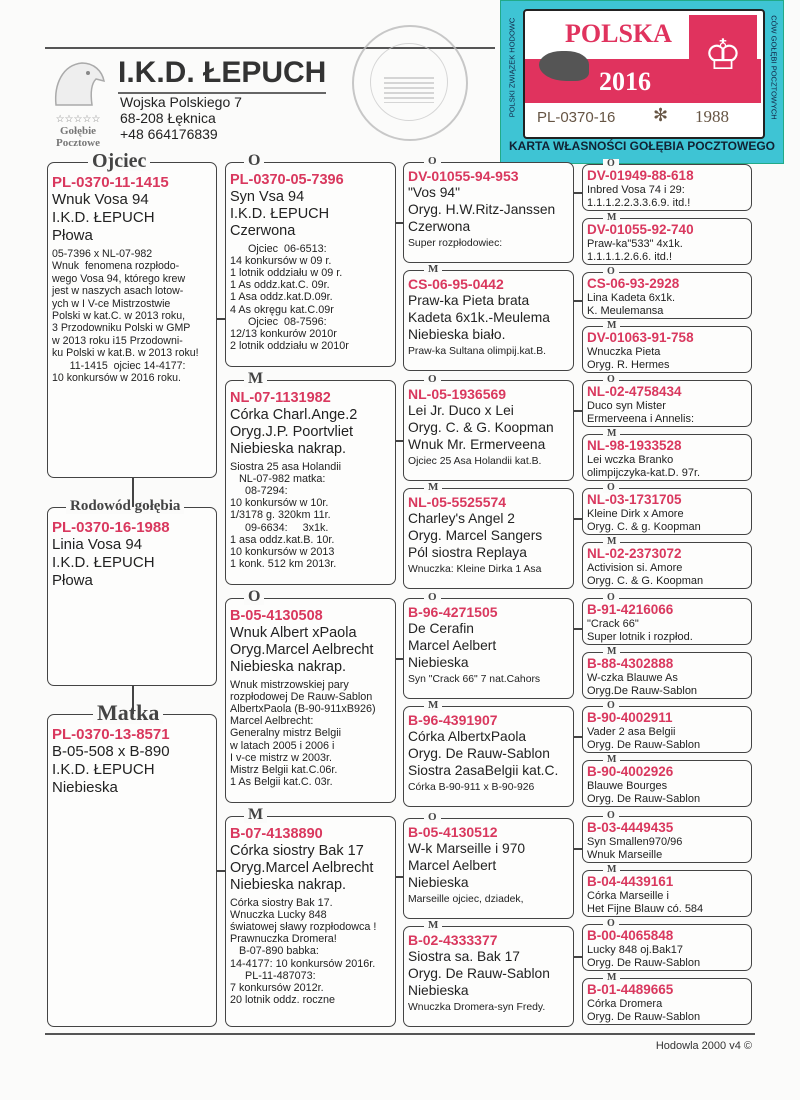 Image resolution: width=800 pixels, height=1100 pixels. Describe the element at coordinates (631, 731) in the screenshot. I see `pigeon-info-line: Vader 2 asa Belgii` at that location.